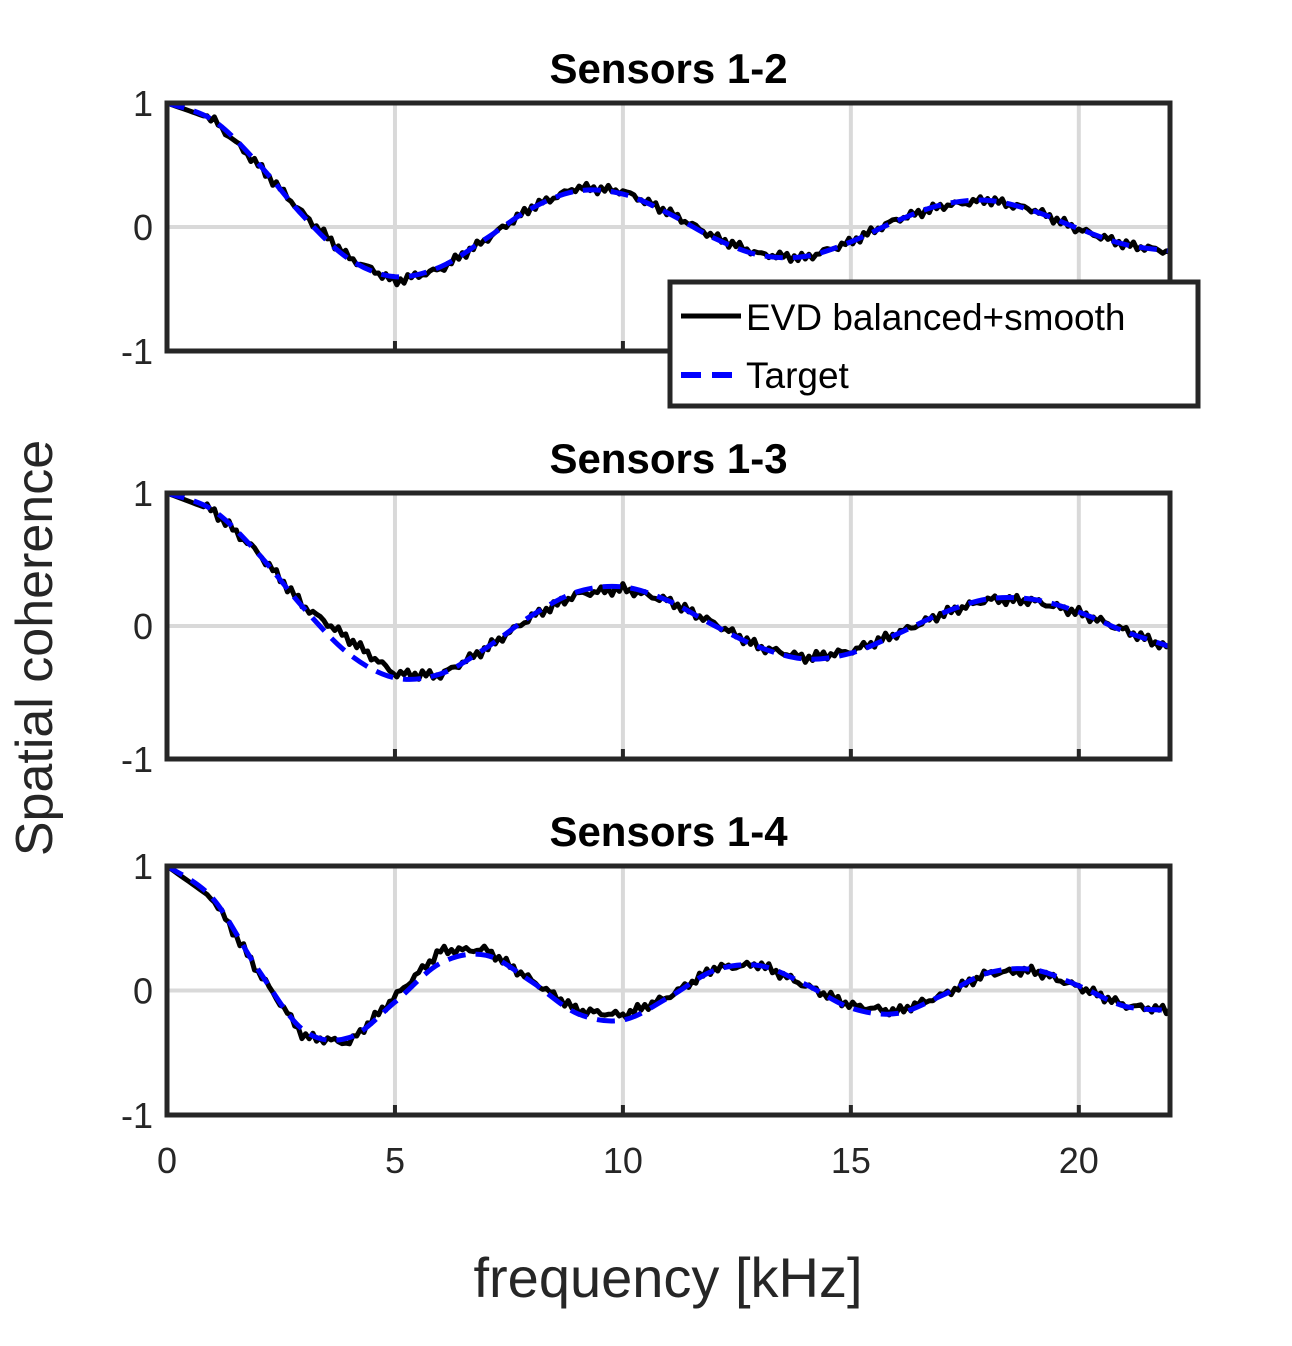 This screenshot has height=1346, width=1292. I want to click on legend-label-measured: EVD balanced+smooth, so click(936, 317).